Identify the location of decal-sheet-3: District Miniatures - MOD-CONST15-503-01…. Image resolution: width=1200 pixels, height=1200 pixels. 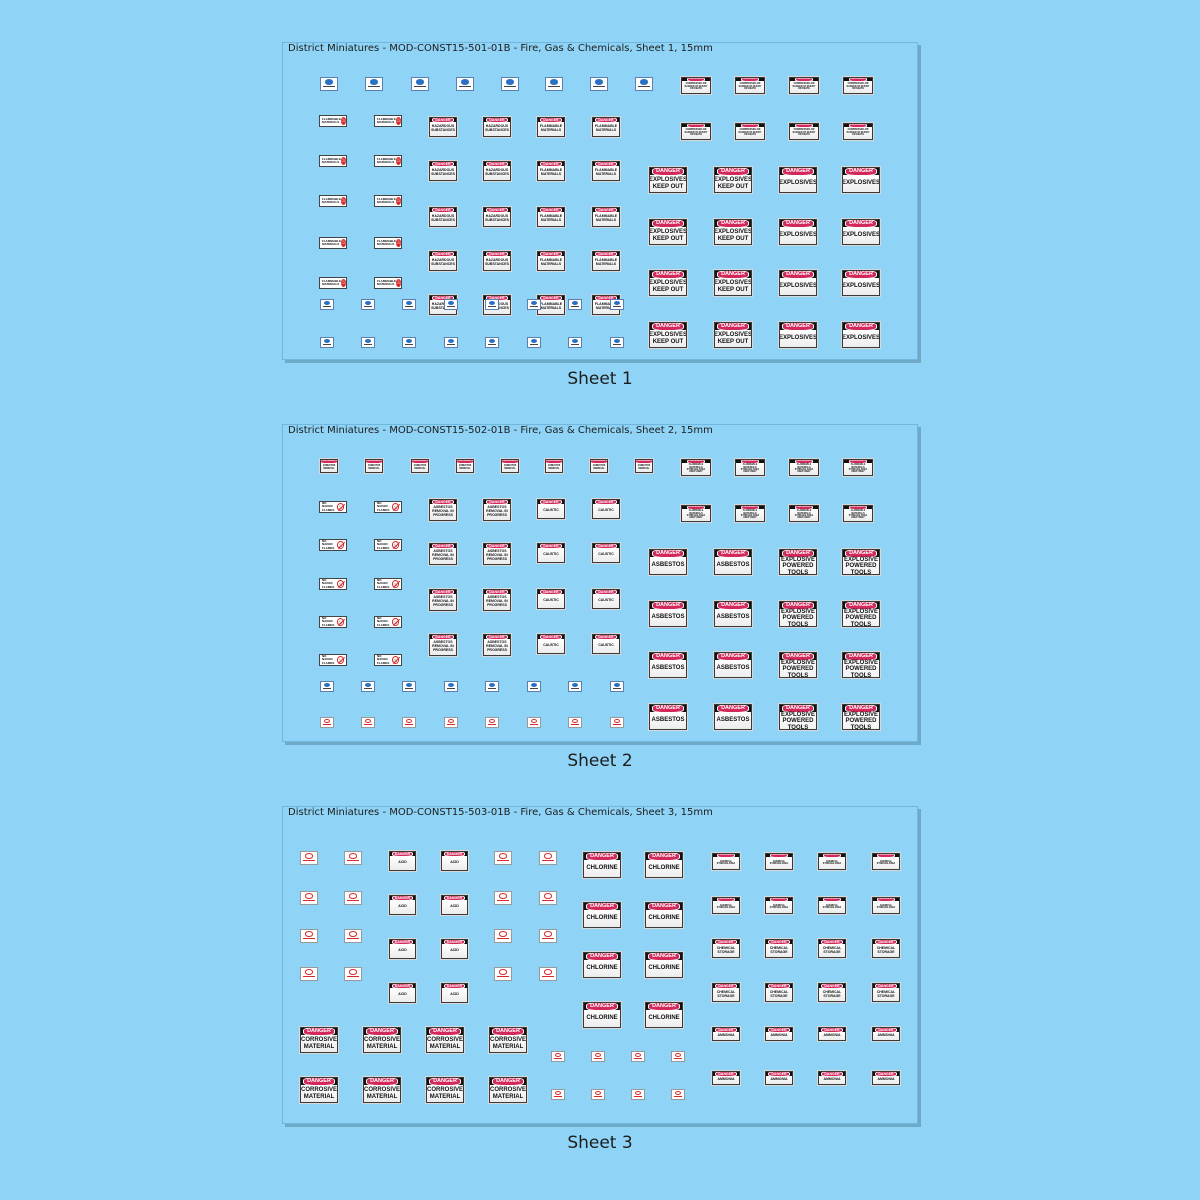
(600, 965).